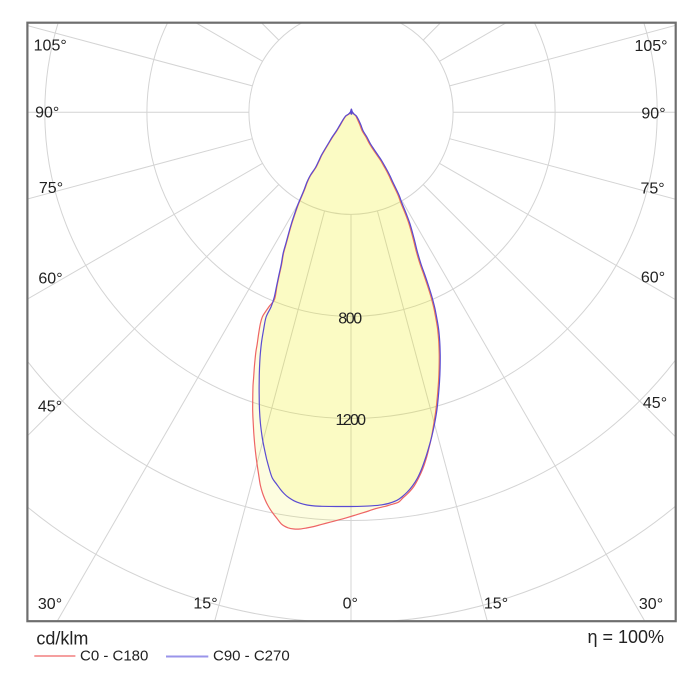 The height and width of the screenshot is (700, 700). Describe the element at coordinates (625, 637) in the screenshot. I see `svg-text: η = 100%` at that location.